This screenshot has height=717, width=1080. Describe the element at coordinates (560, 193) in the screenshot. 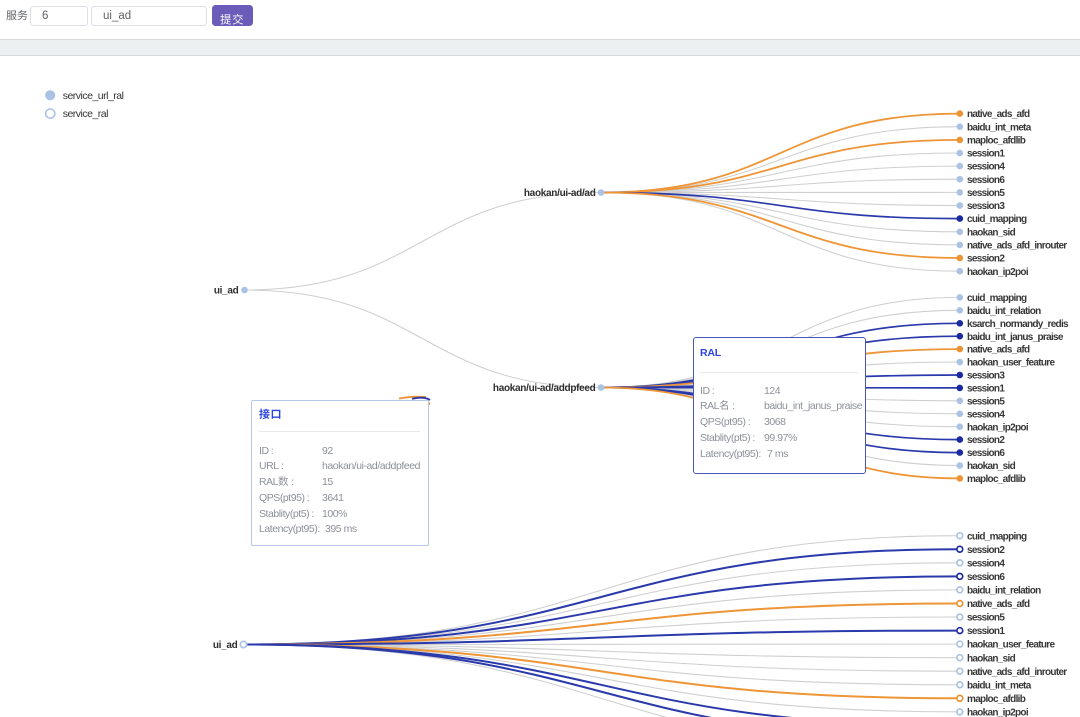

I see `svg-text: haokan/ui-ad/ad` at that location.